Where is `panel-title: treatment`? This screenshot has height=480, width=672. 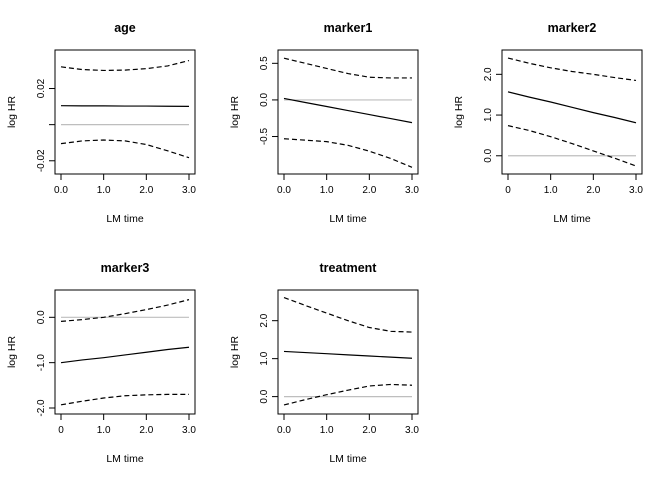
panel-title: treatment is located at coordinates (349, 268).